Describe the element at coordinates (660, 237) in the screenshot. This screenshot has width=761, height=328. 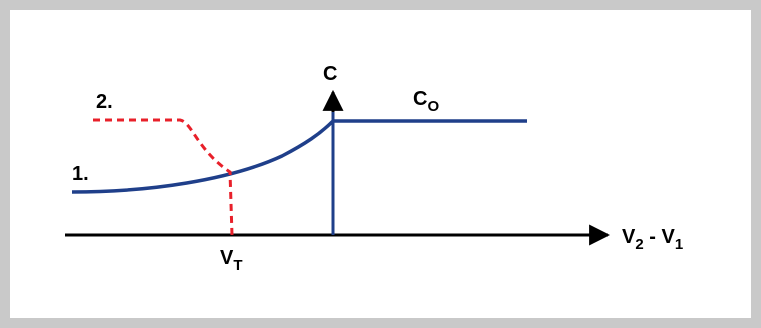
I see `x-axis-sep: - V` at that location.